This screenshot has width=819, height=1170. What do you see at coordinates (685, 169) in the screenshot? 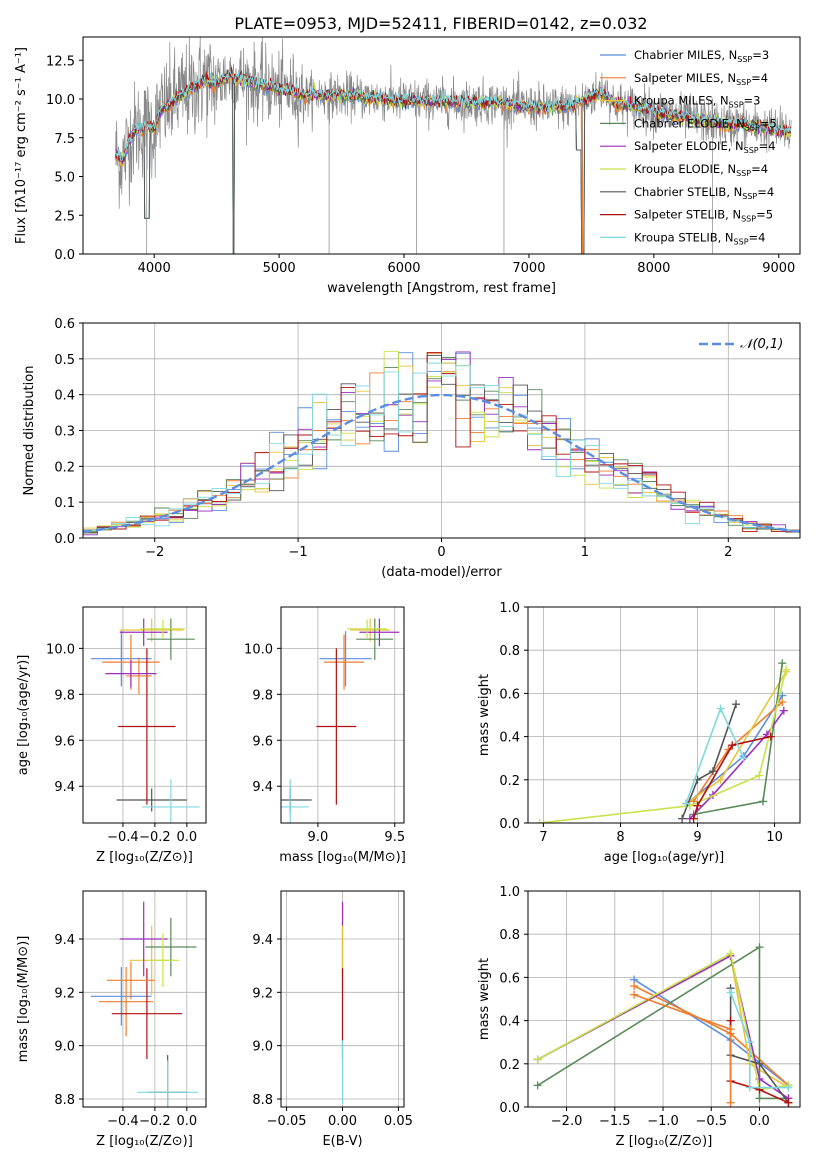
I see `legend-text: Kroupa ELODIE, N` at bounding box center [685, 169].